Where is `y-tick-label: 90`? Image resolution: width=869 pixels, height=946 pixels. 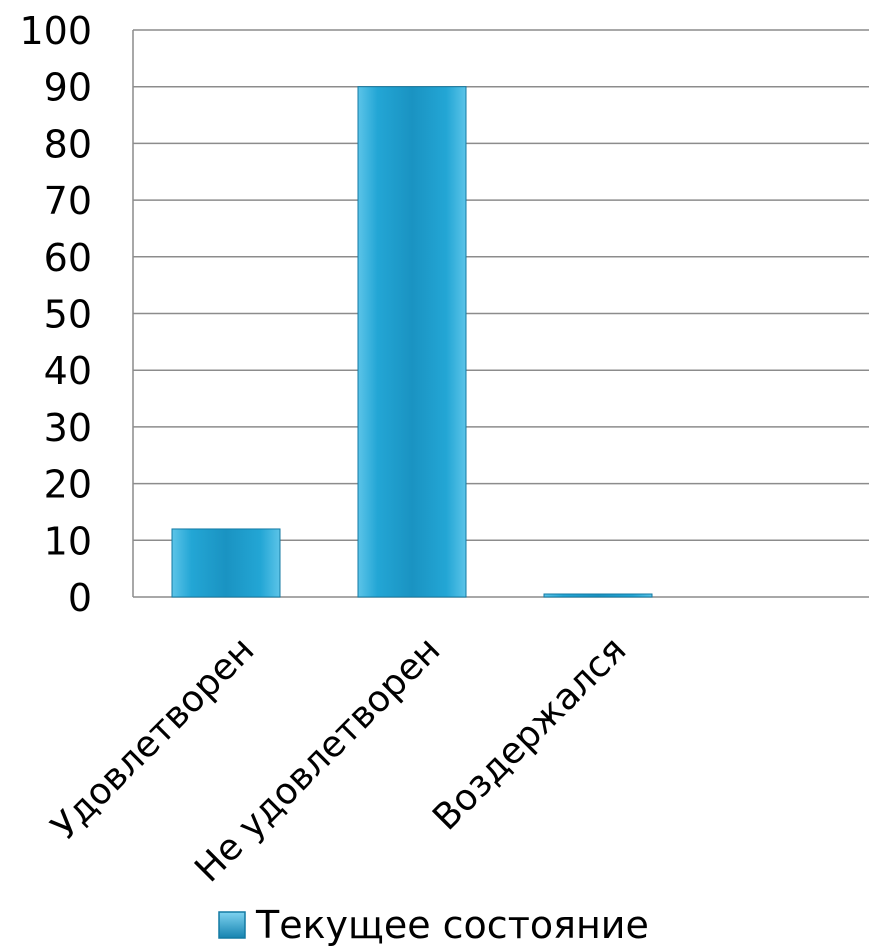
y-tick-label: 90 is located at coordinates (68, 88).